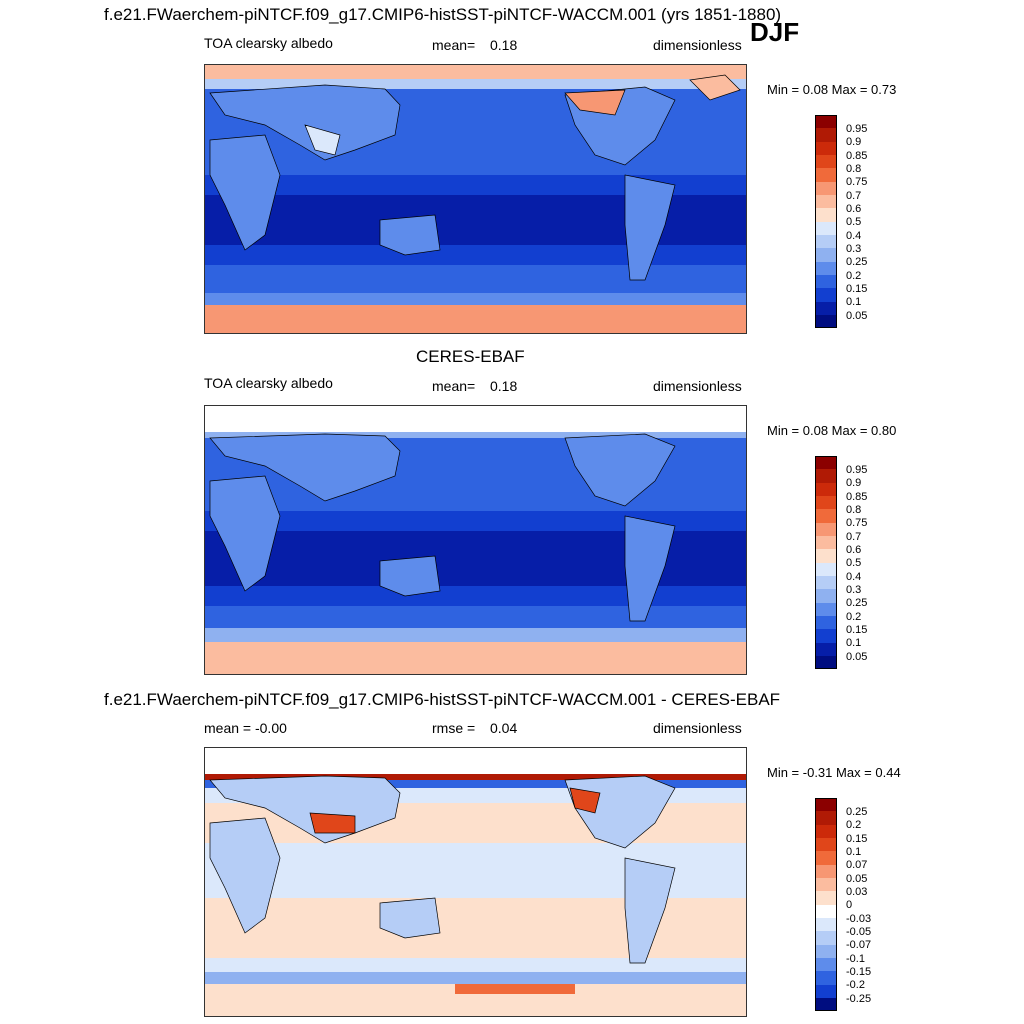 The width and height of the screenshot is (1024, 1024). What do you see at coordinates (857, 879) in the screenshot?
I see `colorbar-tick: 0.05` at bounding box center [857, 879].